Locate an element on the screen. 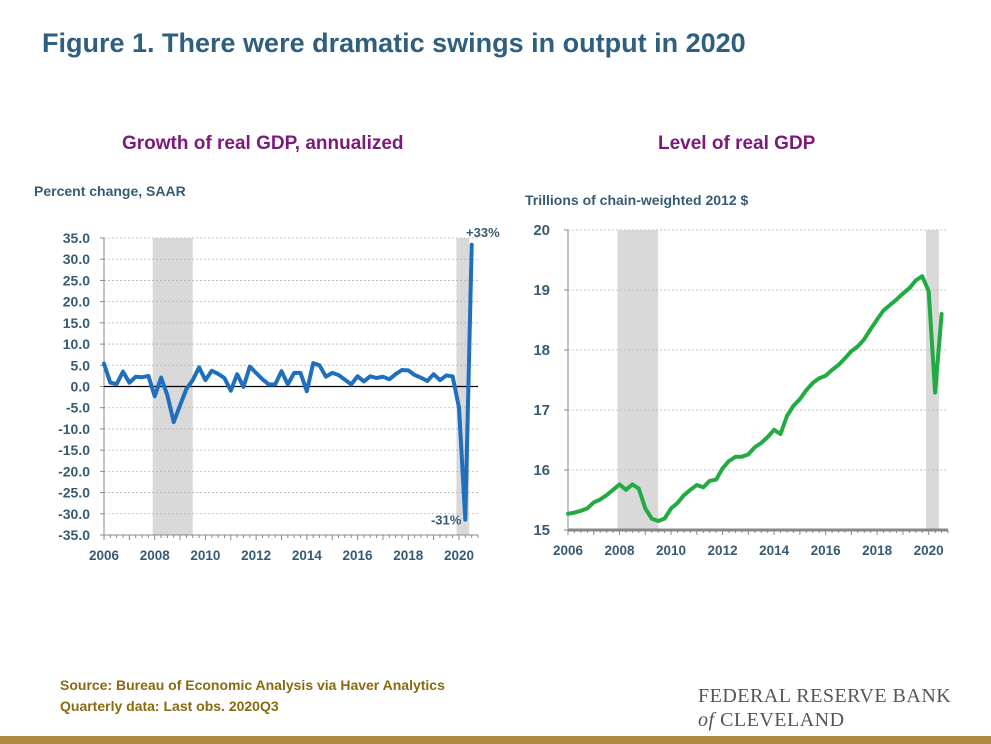 Image resolution: width=991 pixels, height=744 pixels. y-tick-label: -35.0 is located at coordinates (74, 535).